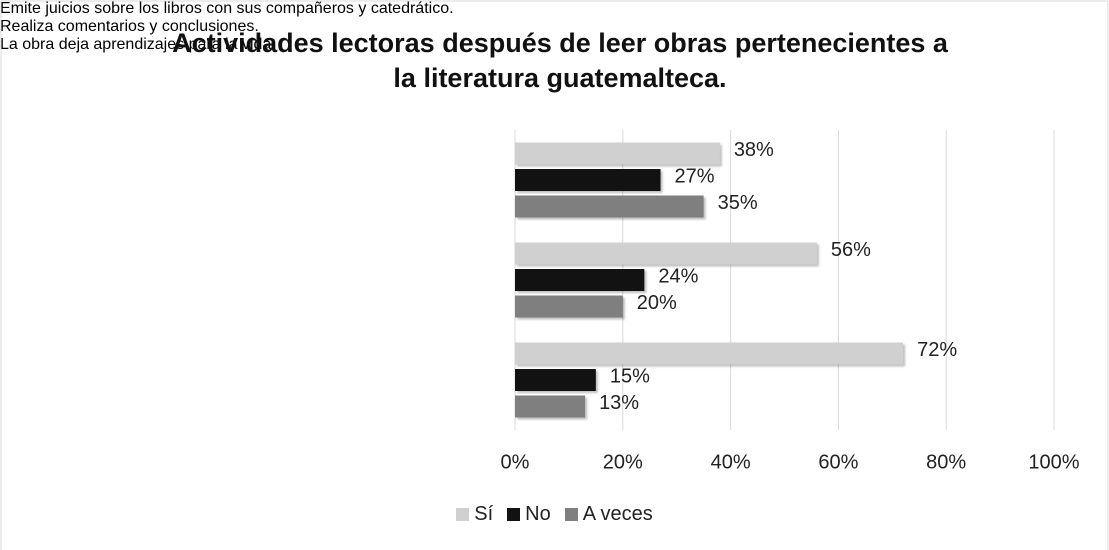 The width and height of the screenshot is (1109, 550). What do you see at coordinates (138, 44) in the screenshot?
I see `category-label: La obra deja aprendizajes para la vida.` at bounding box center [138, 44].